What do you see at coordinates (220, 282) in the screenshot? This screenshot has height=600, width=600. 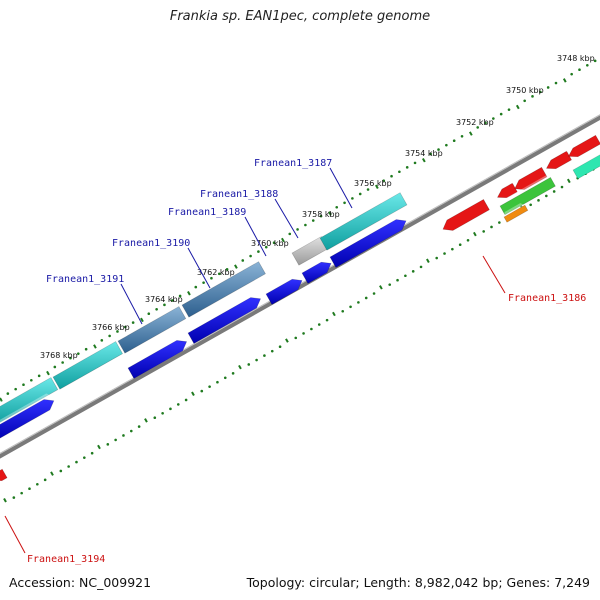 I see `gene-franean1-3190-block-bevel` at bounding box center [220, 282].